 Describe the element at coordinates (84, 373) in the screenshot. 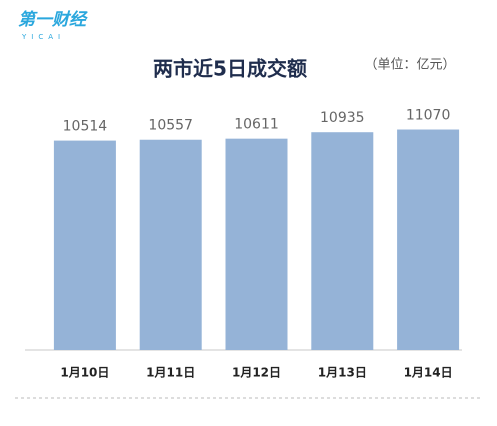

I see `x-tick-label: 1月10日` at that location.